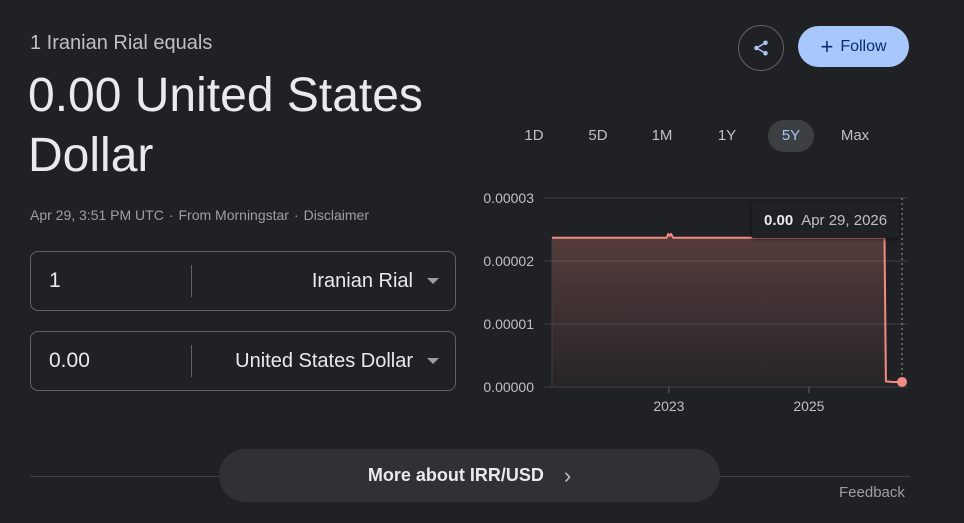 The width and height of the screenshot is (964, 523). What do you see at coordinates (727, 135) in the screenshot?
I see `range-tab-1y: 1Y` at bounding box center [727, 135].